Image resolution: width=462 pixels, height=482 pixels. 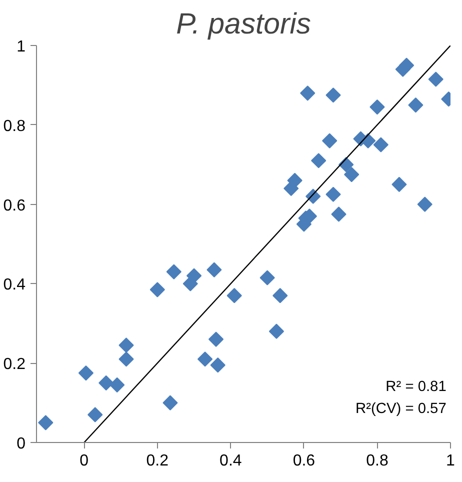 What do you see at coordinates (304, 461) in the screenshot?
I see `x-tick-label: 0.6` at bounding box center [304, 461].